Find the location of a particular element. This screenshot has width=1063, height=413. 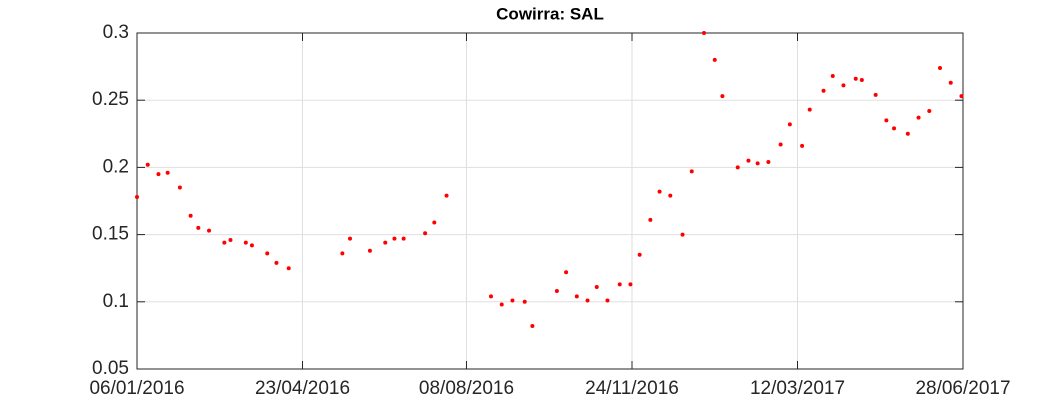

y-tick-label: 0.25 is located at coordinates (110, 99).